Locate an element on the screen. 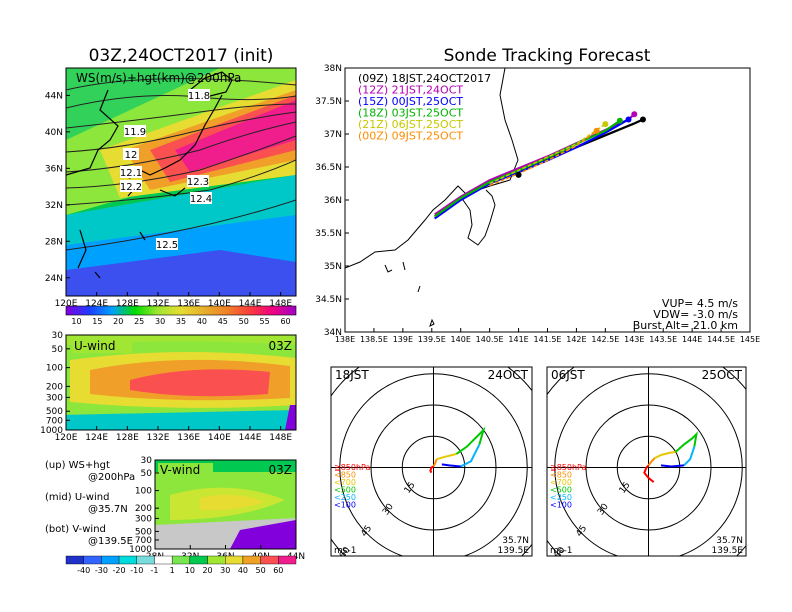 The image size is (792, 612). map-x-tick: 124E is located at coordinates (96, 304).